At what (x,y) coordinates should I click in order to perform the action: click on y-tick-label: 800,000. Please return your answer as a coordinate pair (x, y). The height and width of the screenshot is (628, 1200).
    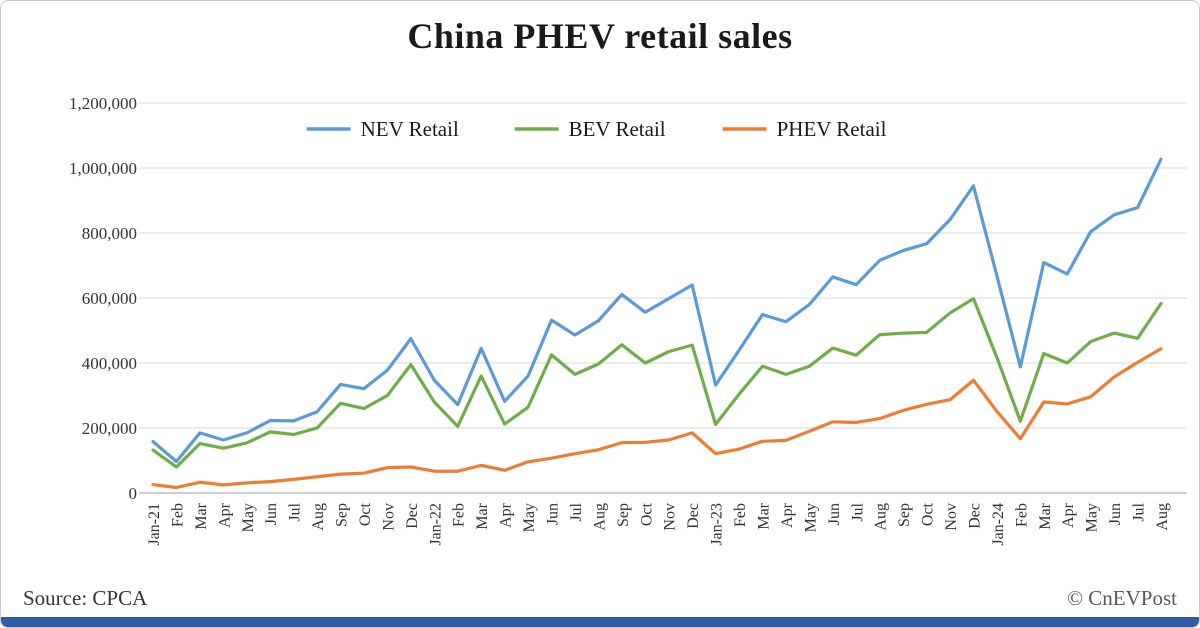
    Looking at the image, I should click on (109, 233).